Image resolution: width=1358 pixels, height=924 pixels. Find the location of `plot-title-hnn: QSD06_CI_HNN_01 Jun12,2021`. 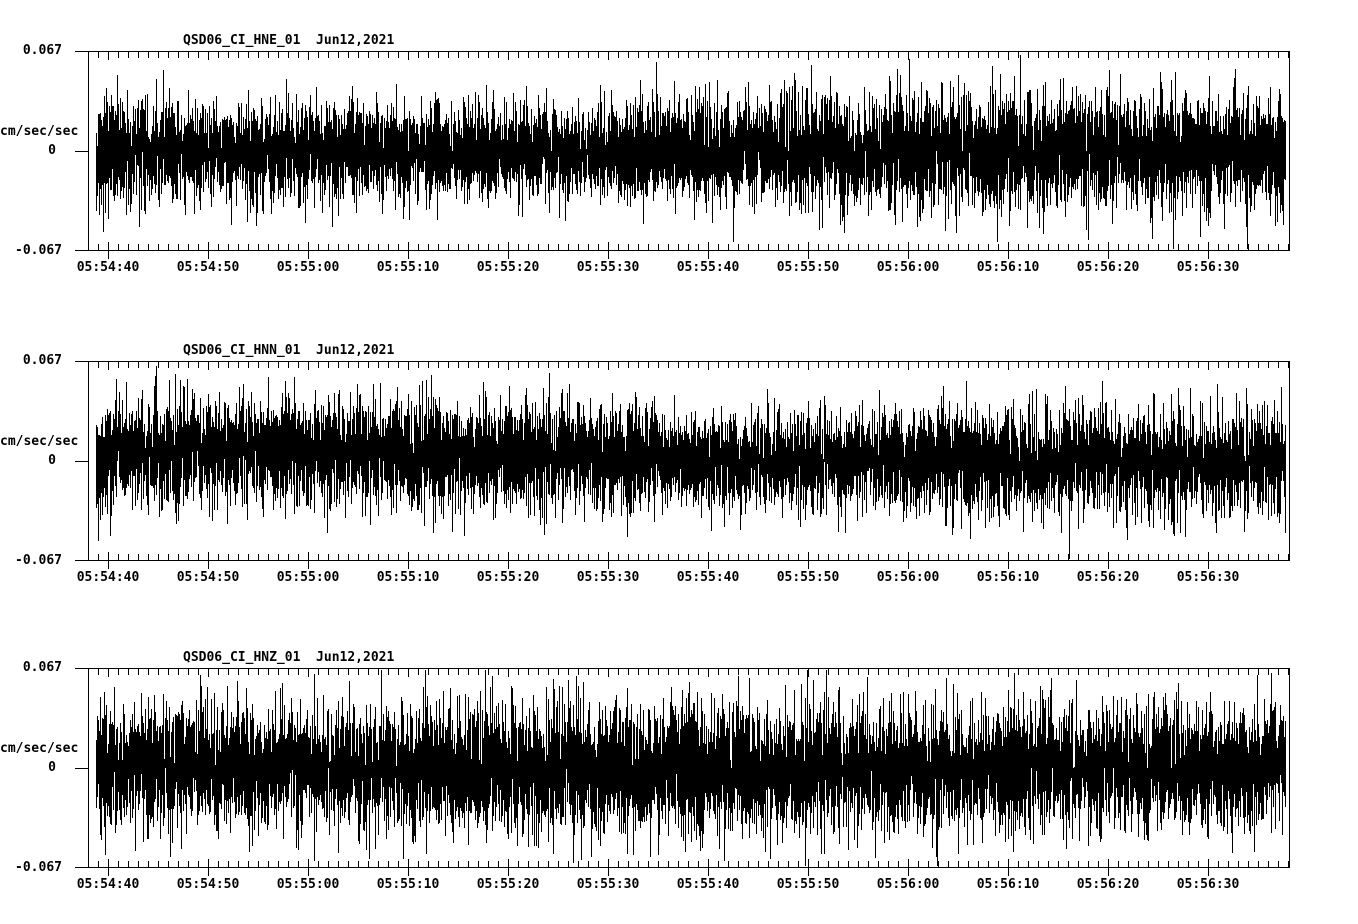

plot-title-hnn: QSD06_CI_HNN_01 Jun12,2021 is located at coordinates (289, 350).